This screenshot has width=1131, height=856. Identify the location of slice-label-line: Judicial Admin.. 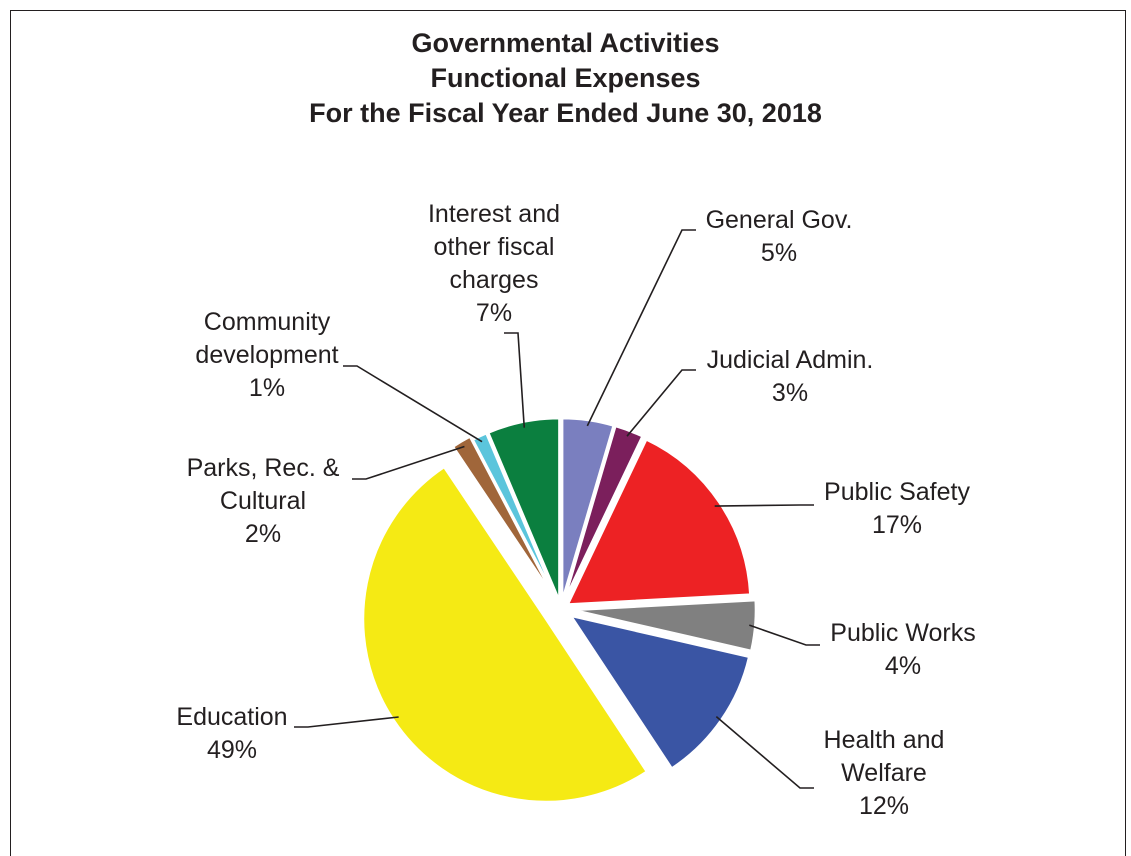
(790, 360).